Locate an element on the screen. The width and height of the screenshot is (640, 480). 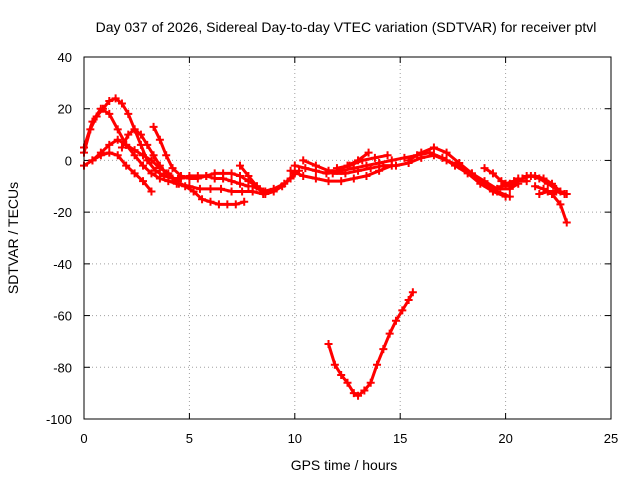
x-axis-label: GPS time / hours is located at coordinates (344, 465).